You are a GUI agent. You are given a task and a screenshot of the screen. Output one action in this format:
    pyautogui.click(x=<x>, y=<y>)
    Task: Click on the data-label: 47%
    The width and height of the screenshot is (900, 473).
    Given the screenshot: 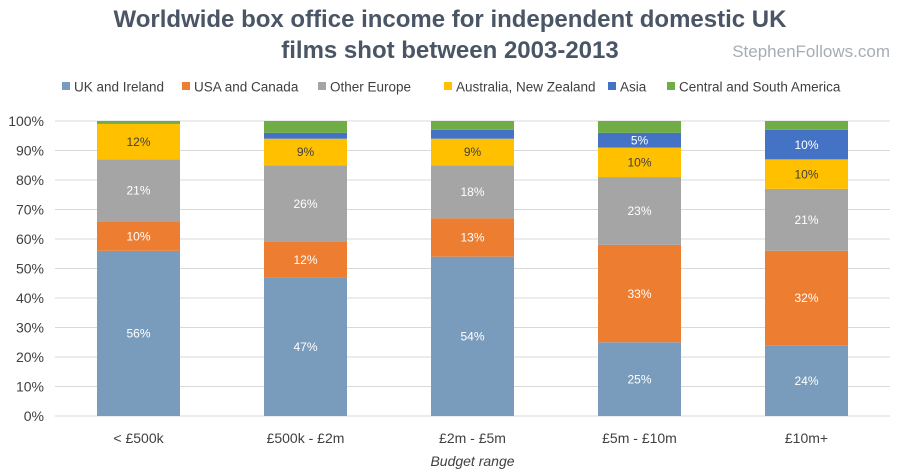 What is the action you would take?
    pyautogui.click(x=305, y=347)
    